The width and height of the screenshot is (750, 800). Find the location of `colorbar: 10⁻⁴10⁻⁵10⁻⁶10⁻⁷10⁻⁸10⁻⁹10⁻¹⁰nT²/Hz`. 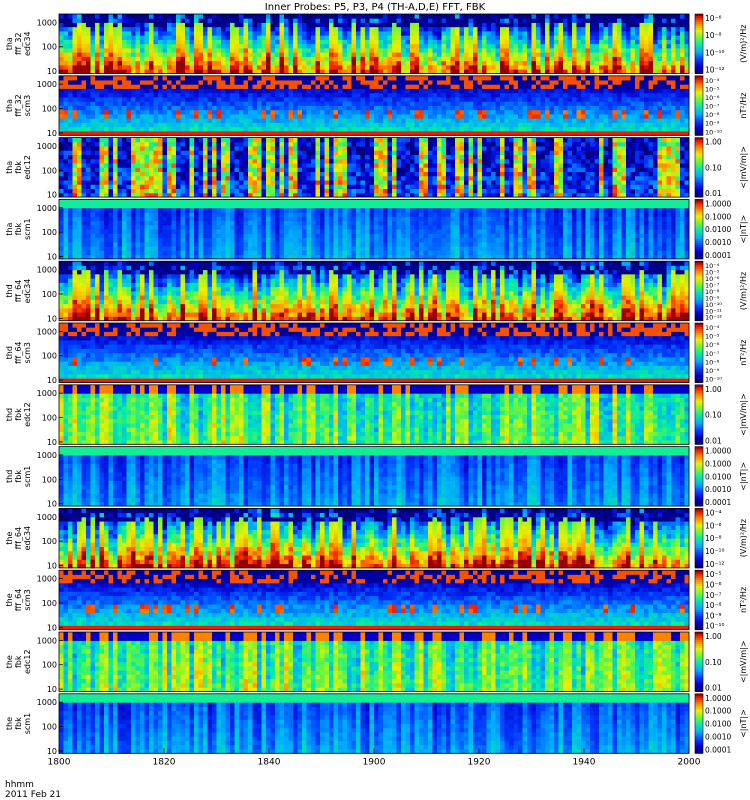

colorbar: 10⁻⁴10⁻⁵10⁻⁶10⁻⁷10⁻⁸10⁻⁹10⁻¹⁰nT²/Hz is located at coordinates (721, 106).